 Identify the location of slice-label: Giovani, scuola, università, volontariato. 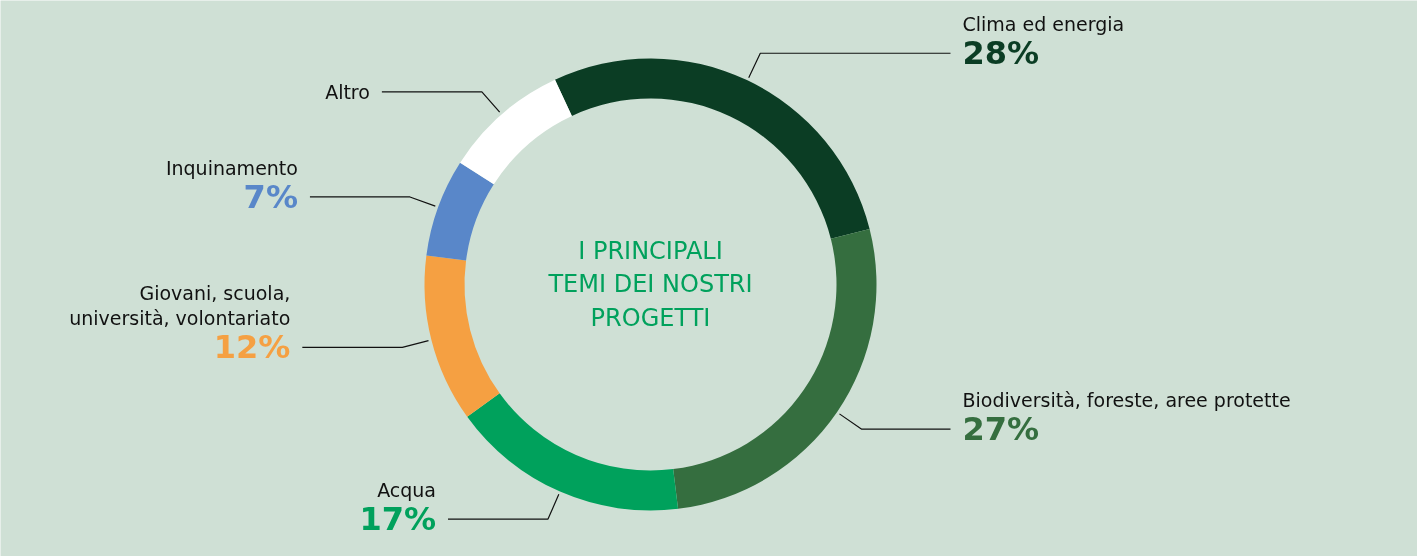
(180, 306).